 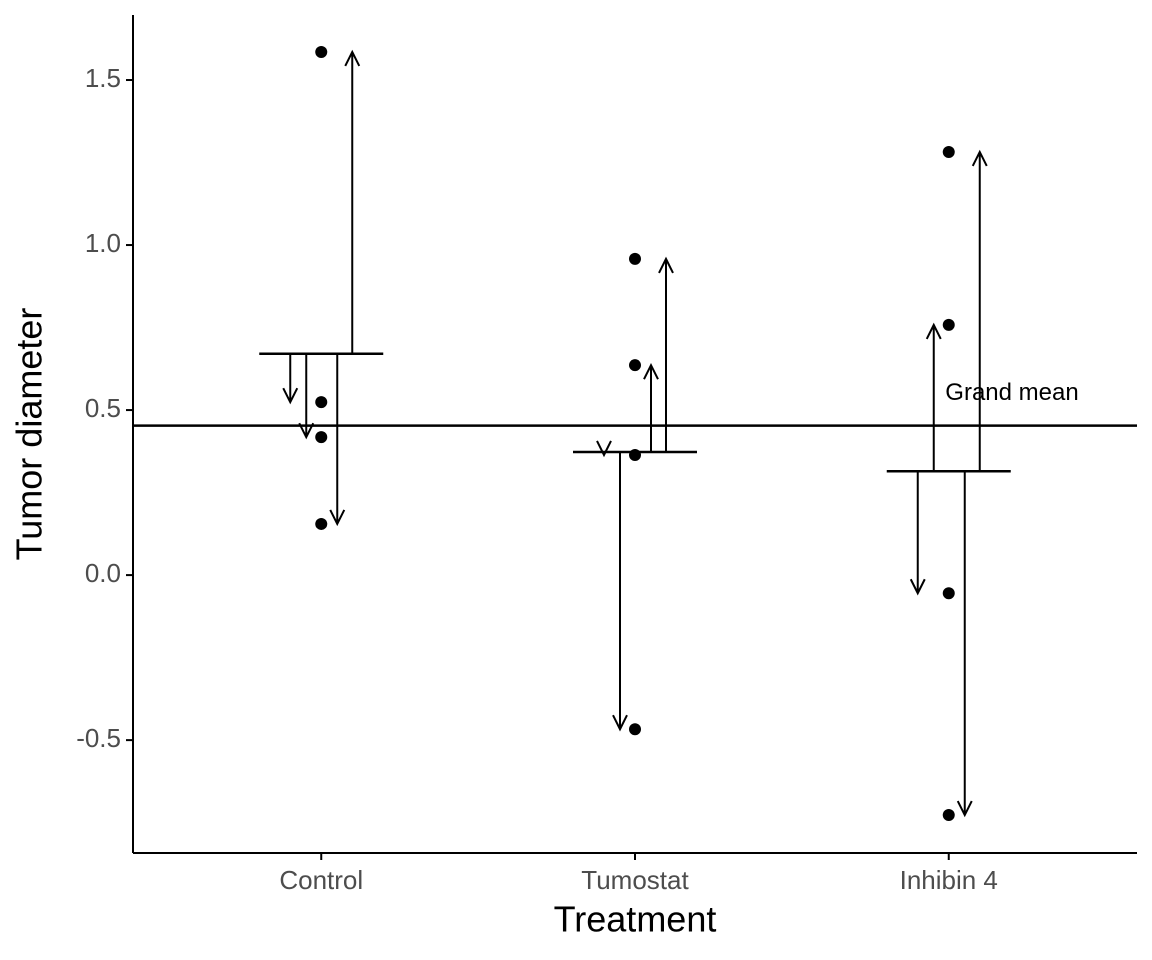 I want to click on y-tick-label: 1.0, so click(x=103, y=243).